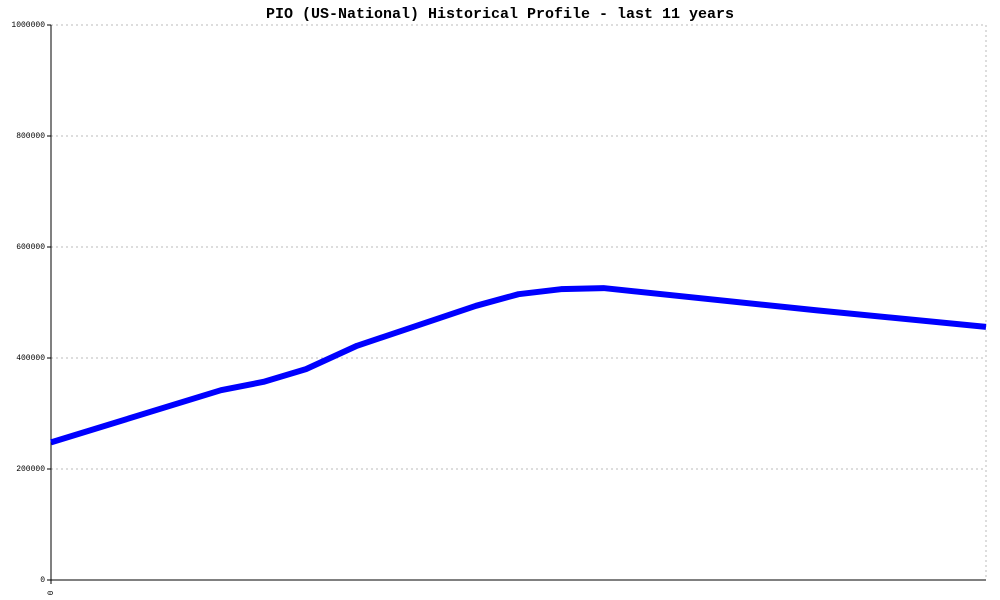  I want to click on y-tick-label: 600000, so click(30, 247).